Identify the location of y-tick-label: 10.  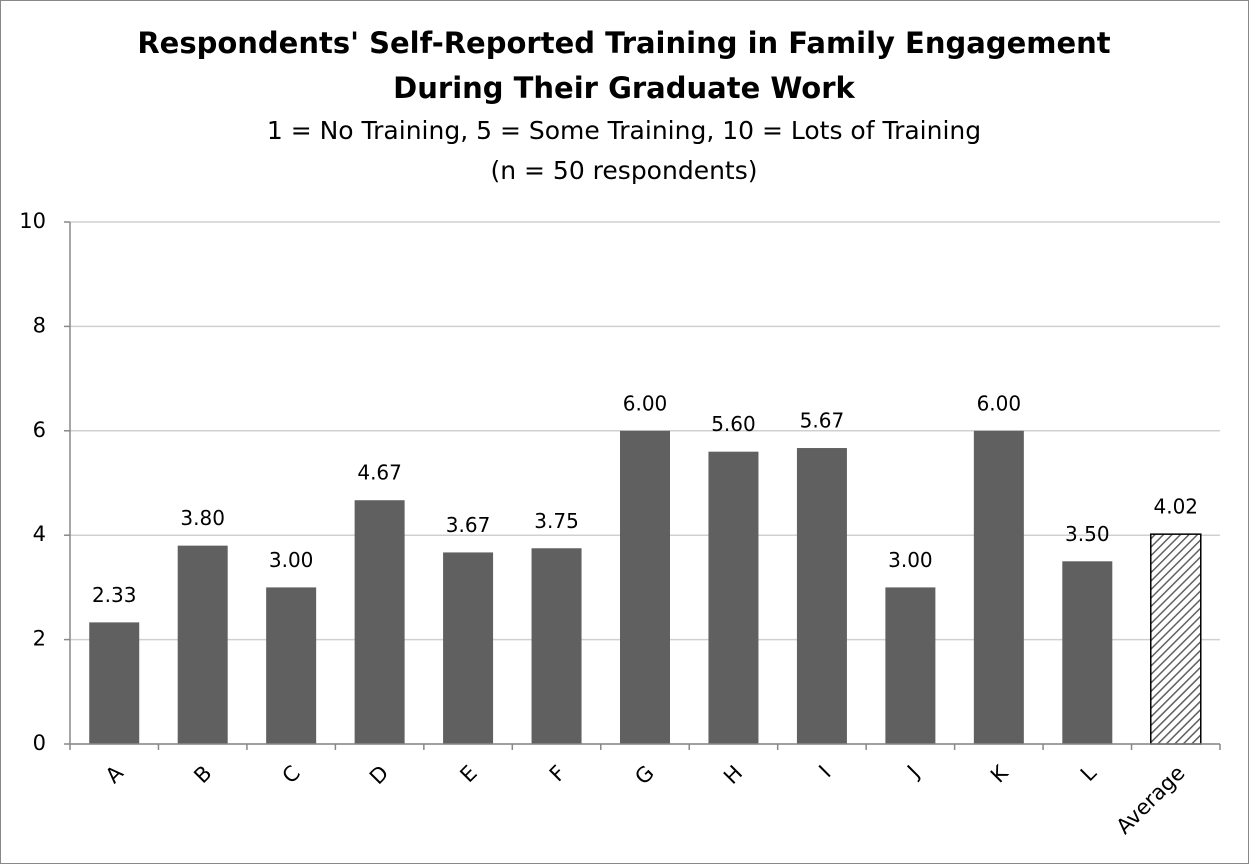
(32, 221).